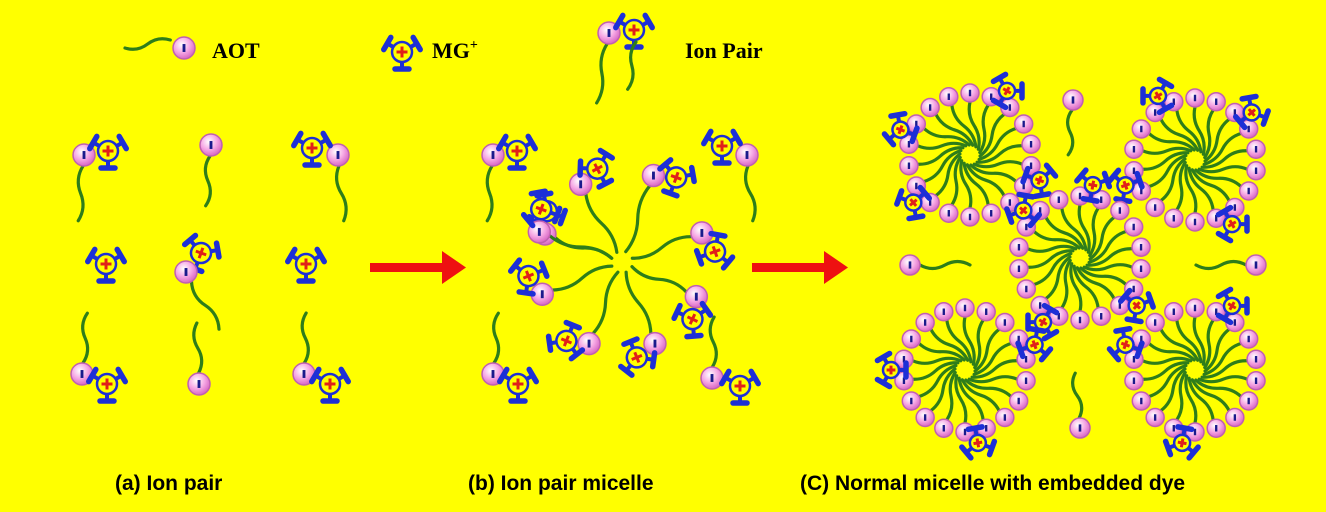 The image size is (1326, 512). I want to click on legend-ion-pair-icon, so click(625, 58).